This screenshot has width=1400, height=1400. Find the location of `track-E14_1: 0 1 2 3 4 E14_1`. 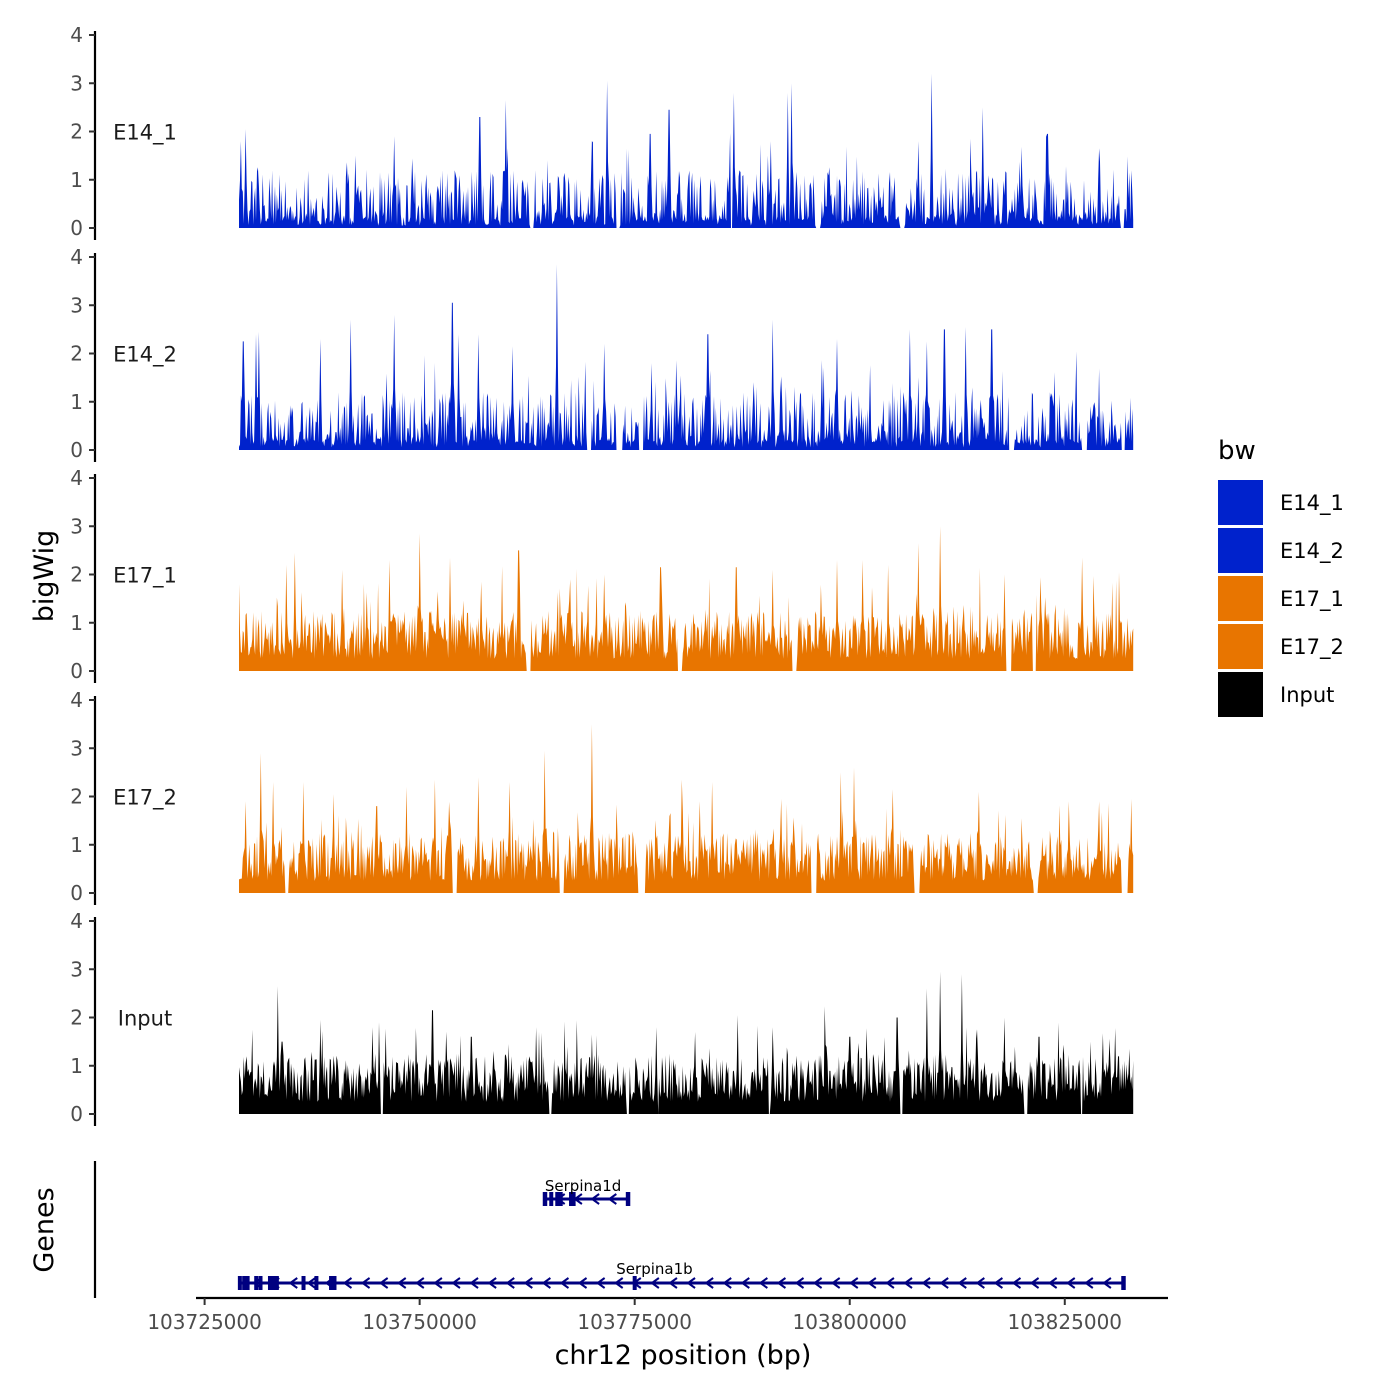

track-E14_1: 0 1 2 3 4 E14_1 is located at coordinates (602, 131).